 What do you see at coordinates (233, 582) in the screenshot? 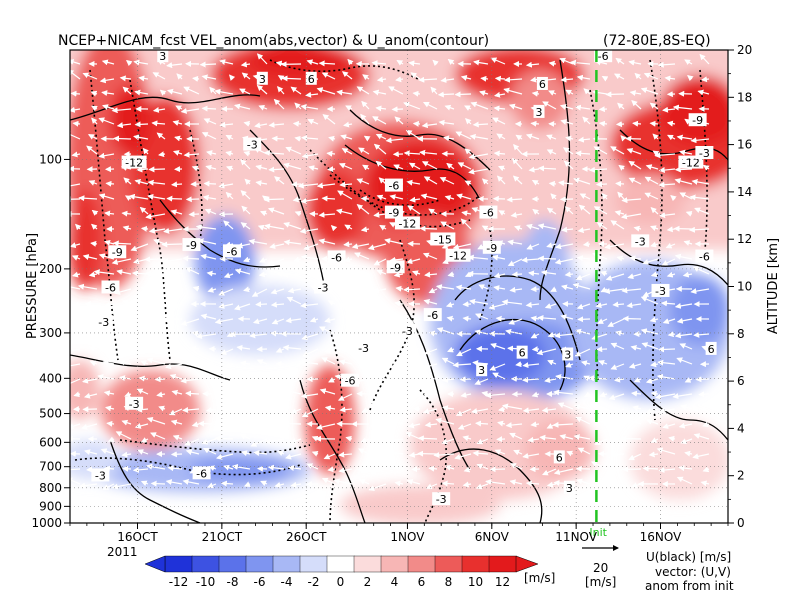
I see `colorbar-tick-label: -8` at bounding box center [233, 582].